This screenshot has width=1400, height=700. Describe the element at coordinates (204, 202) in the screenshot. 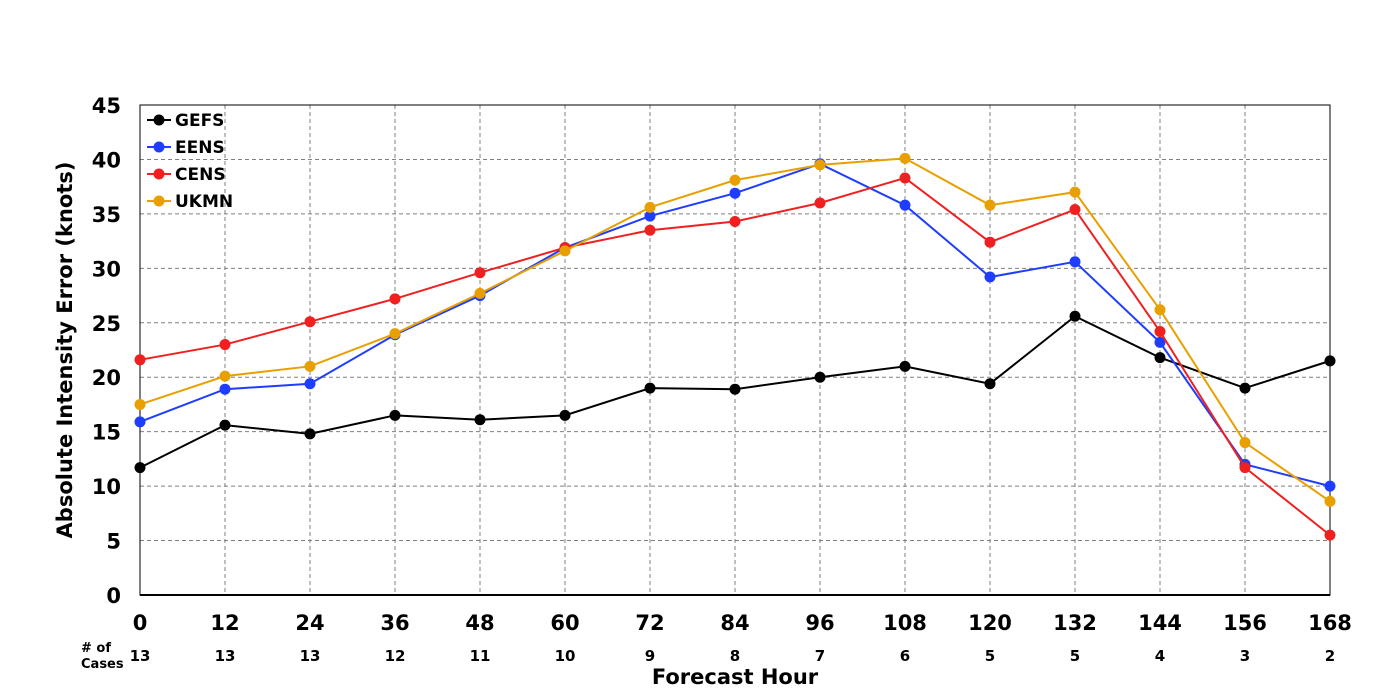

I see `legend-label-ukmn: UKMN` at that location.